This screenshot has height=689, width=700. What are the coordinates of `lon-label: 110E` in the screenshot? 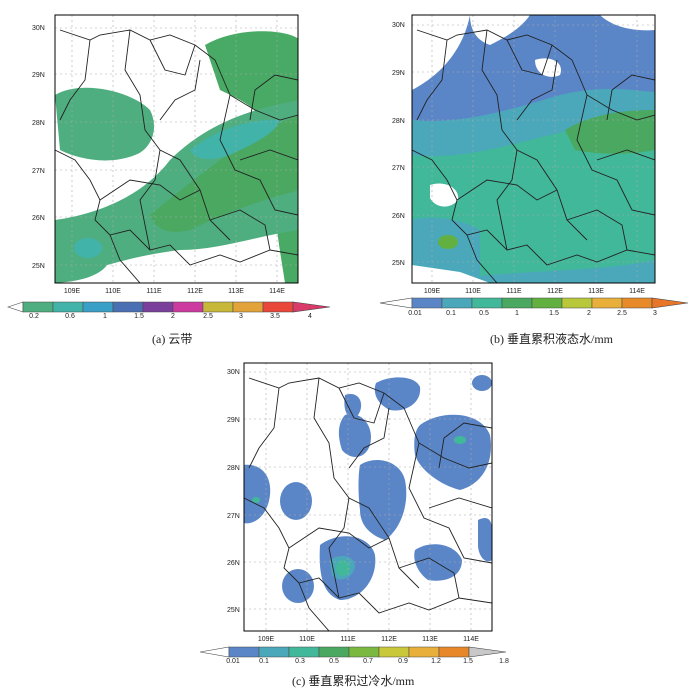 It's located at (307, 639).